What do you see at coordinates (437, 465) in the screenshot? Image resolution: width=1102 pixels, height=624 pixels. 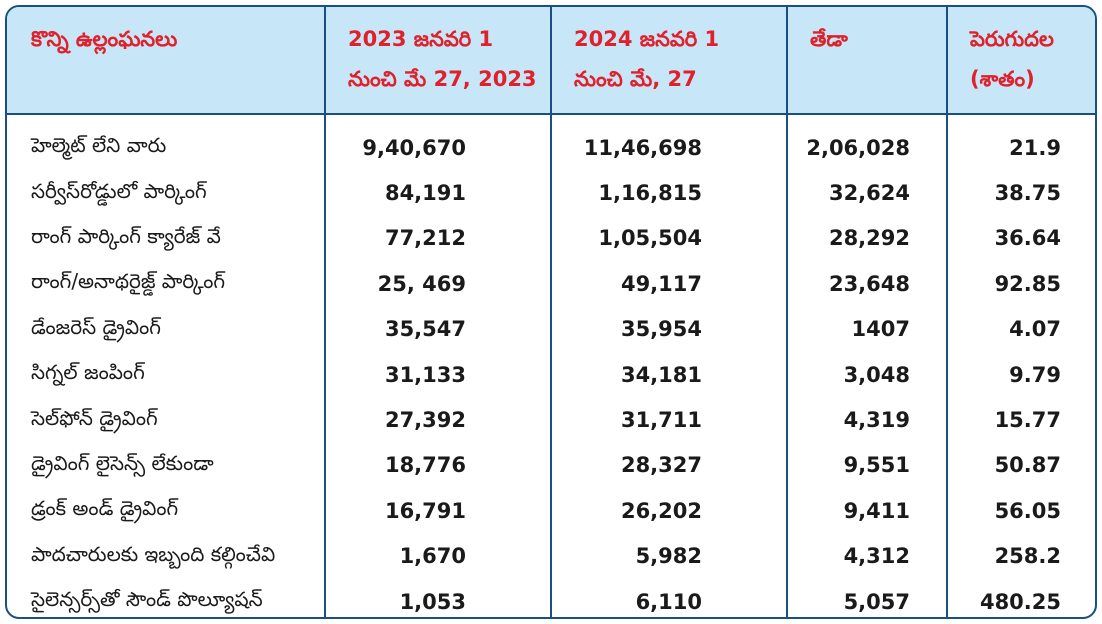 I see `value-2023: 18,776` at bounding box center [437, 465].